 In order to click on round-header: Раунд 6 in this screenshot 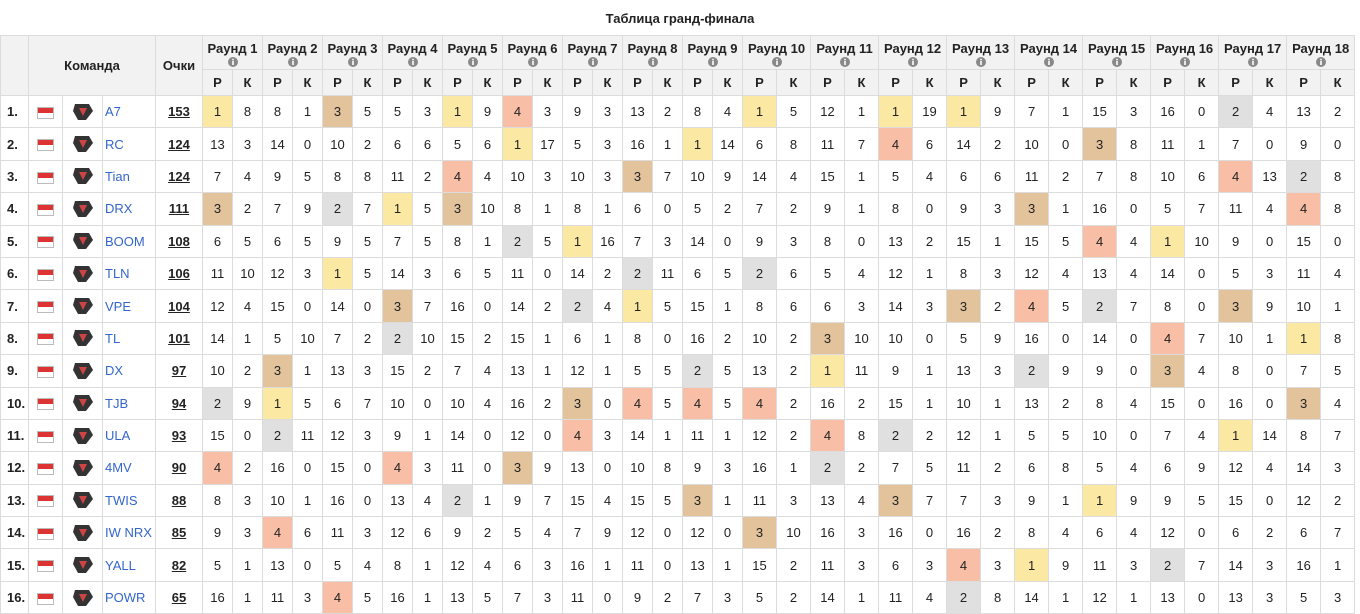, I will do `click(532, 52)`.